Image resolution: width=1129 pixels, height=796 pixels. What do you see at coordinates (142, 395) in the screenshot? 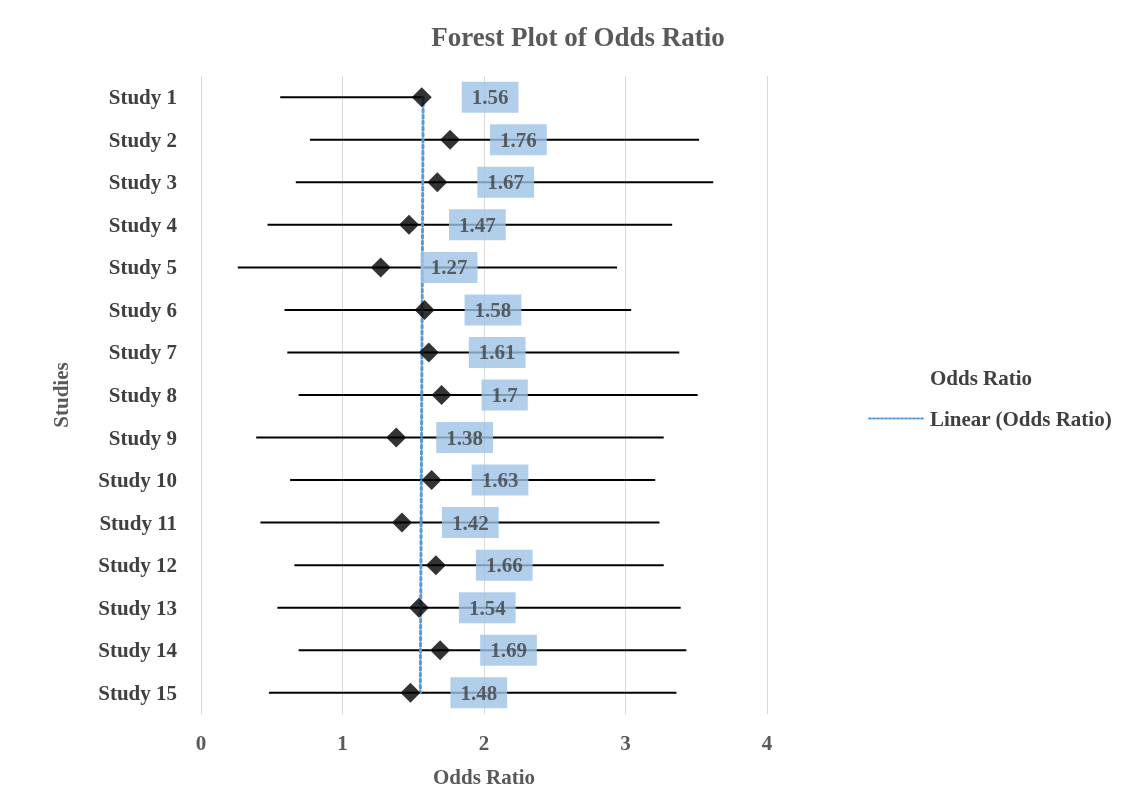
I see `y-tick-label: Study 8` at bounding box center [142, 395].